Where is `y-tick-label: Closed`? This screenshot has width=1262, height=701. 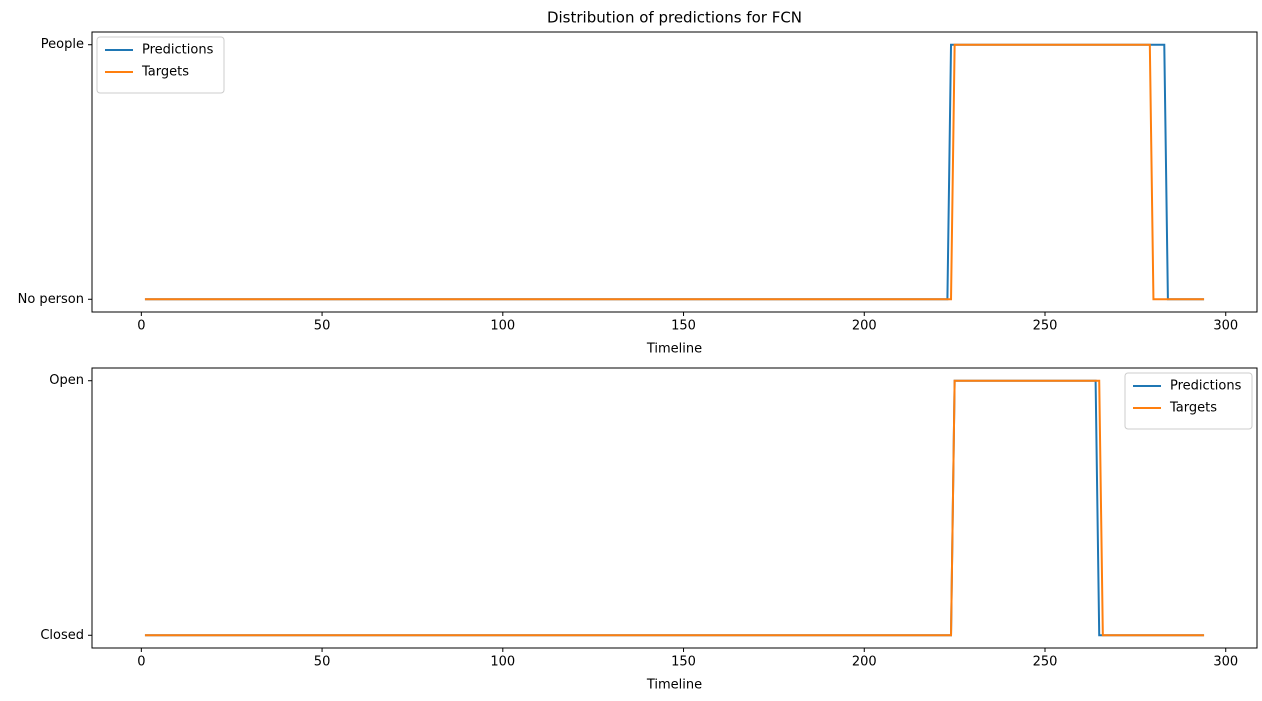 y-tick-label: Closed is located at coordinates (62, 635).